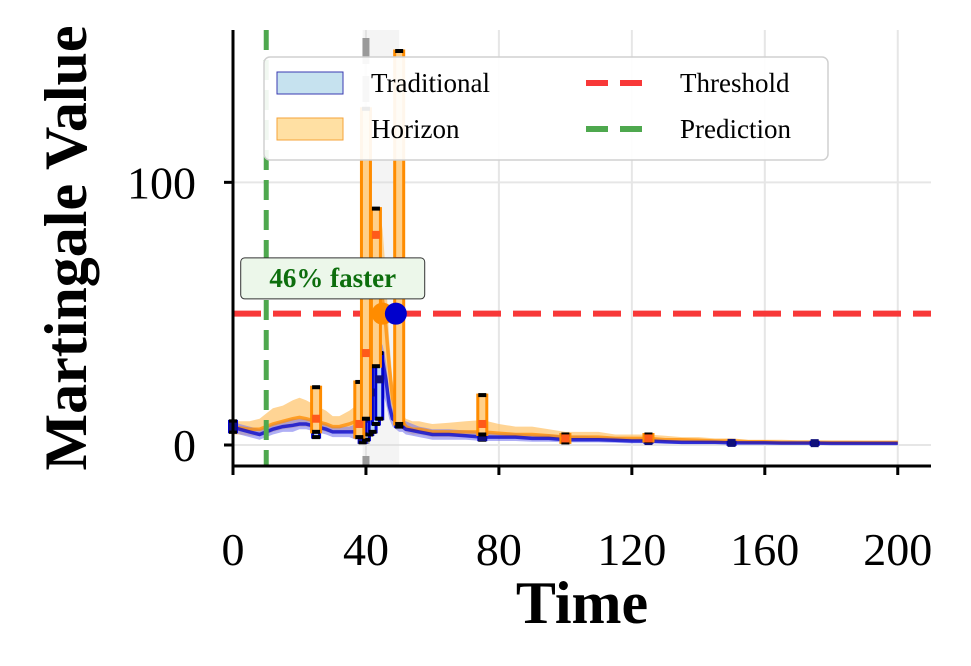 The height and width of the screenshot is (666, 971). Describe the element at coordinates (161, 182) in the screenshot. I see `y-tick-label: 100` at that location.